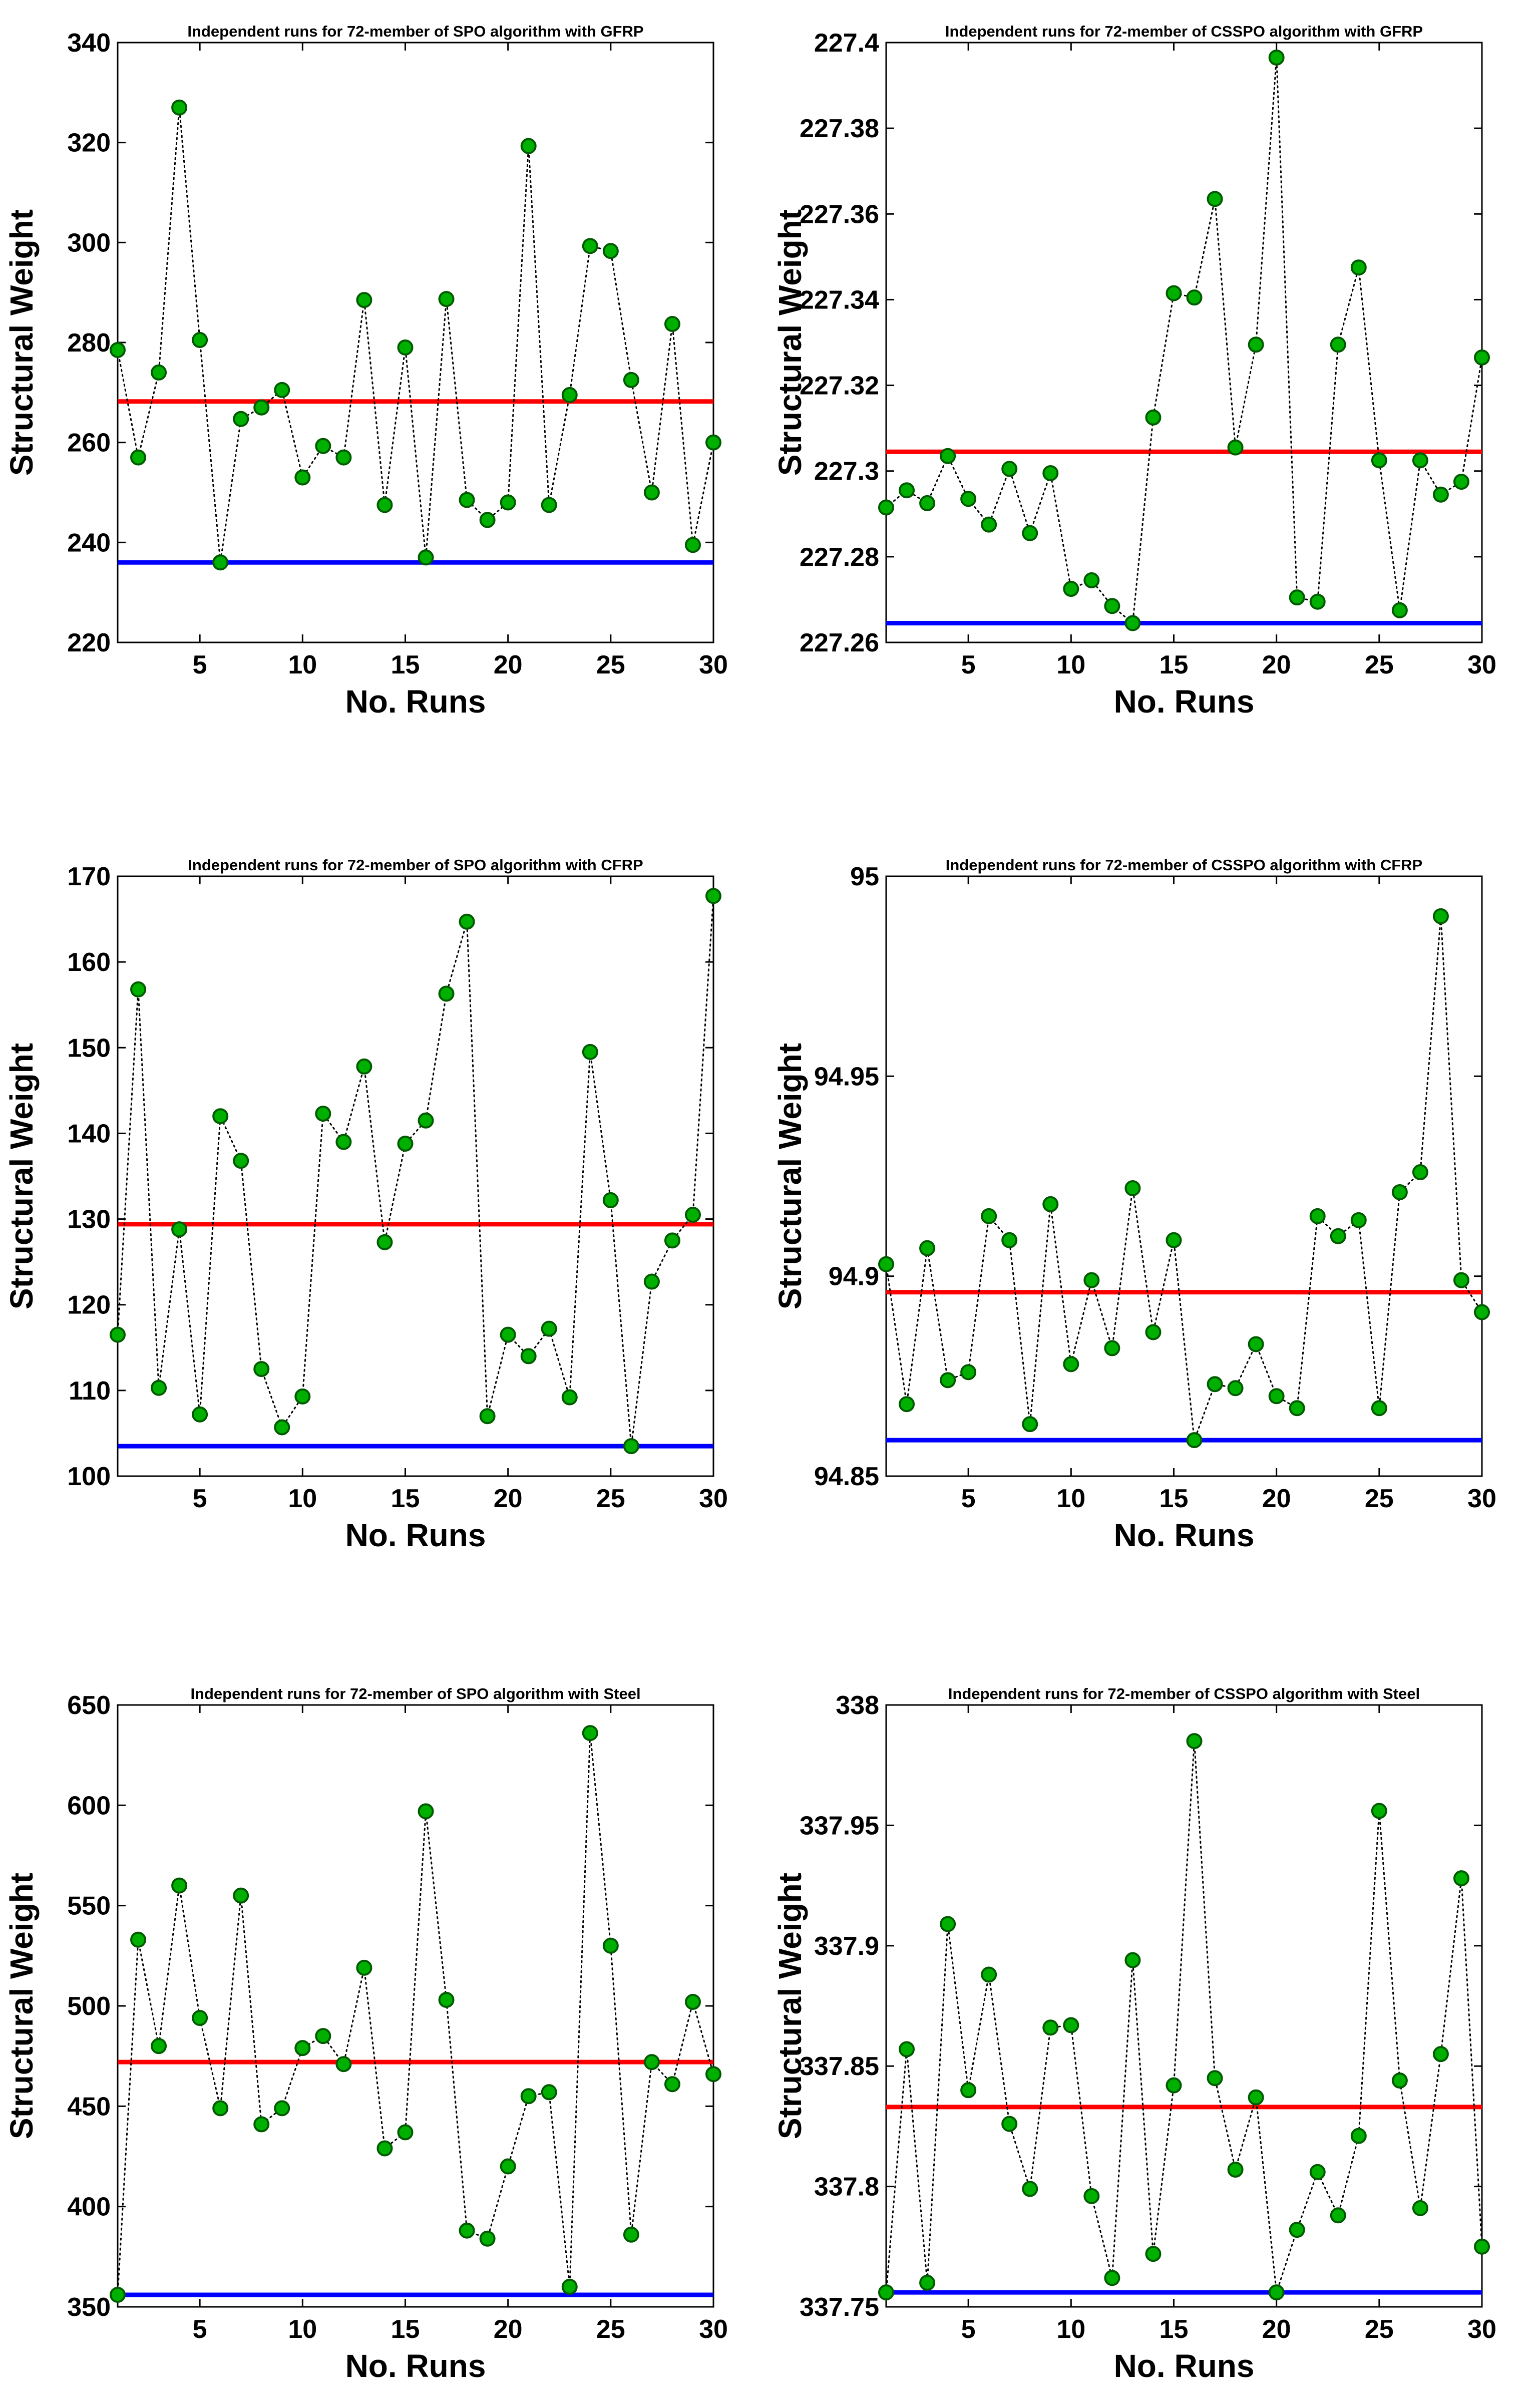 The image size is (1536, 2408). What do you see at coordinates (89, 2006) in the screenshot?
I see `y-tick-label: 500` at bounding box center [89, 2006].